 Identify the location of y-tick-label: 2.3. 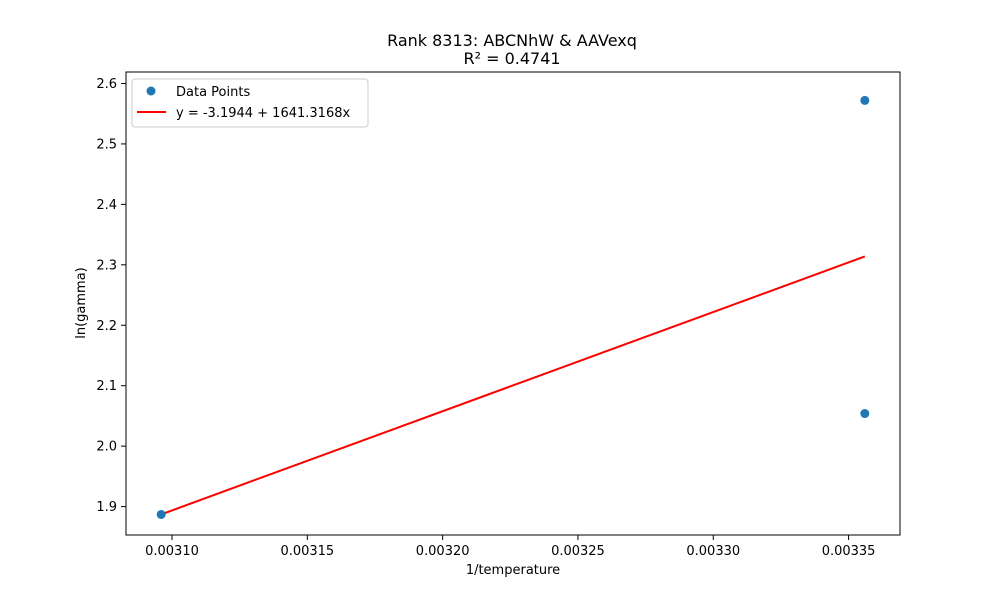
(106, 265).